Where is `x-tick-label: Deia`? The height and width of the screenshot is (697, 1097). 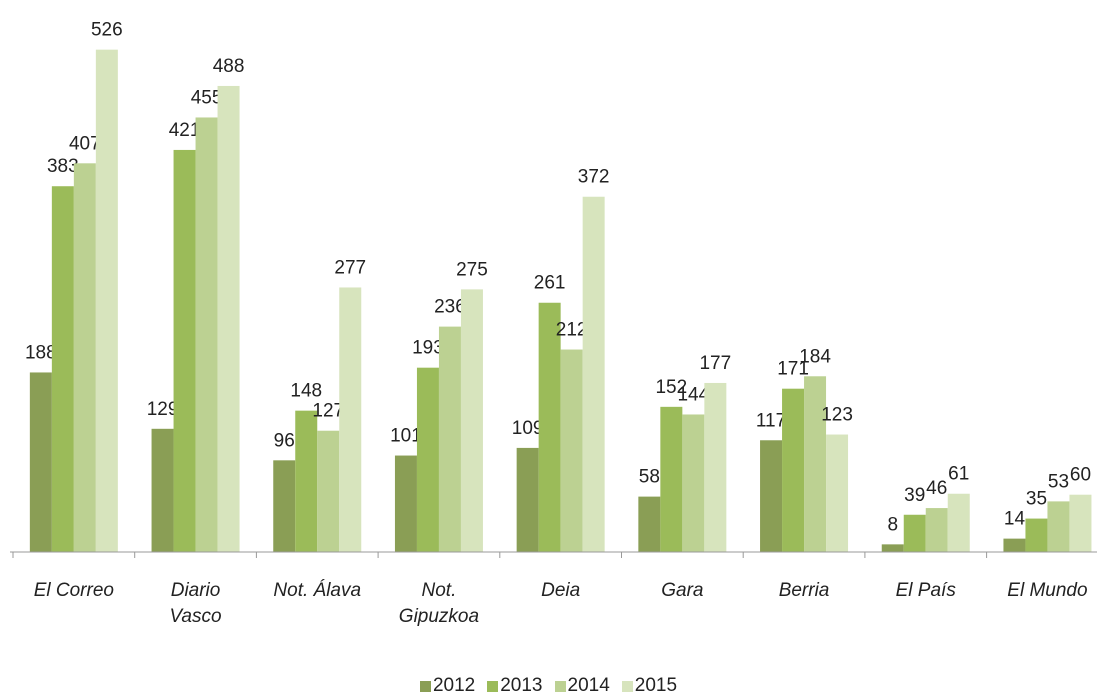 x-tick-label: Deia is located at coordinates (561, 590).